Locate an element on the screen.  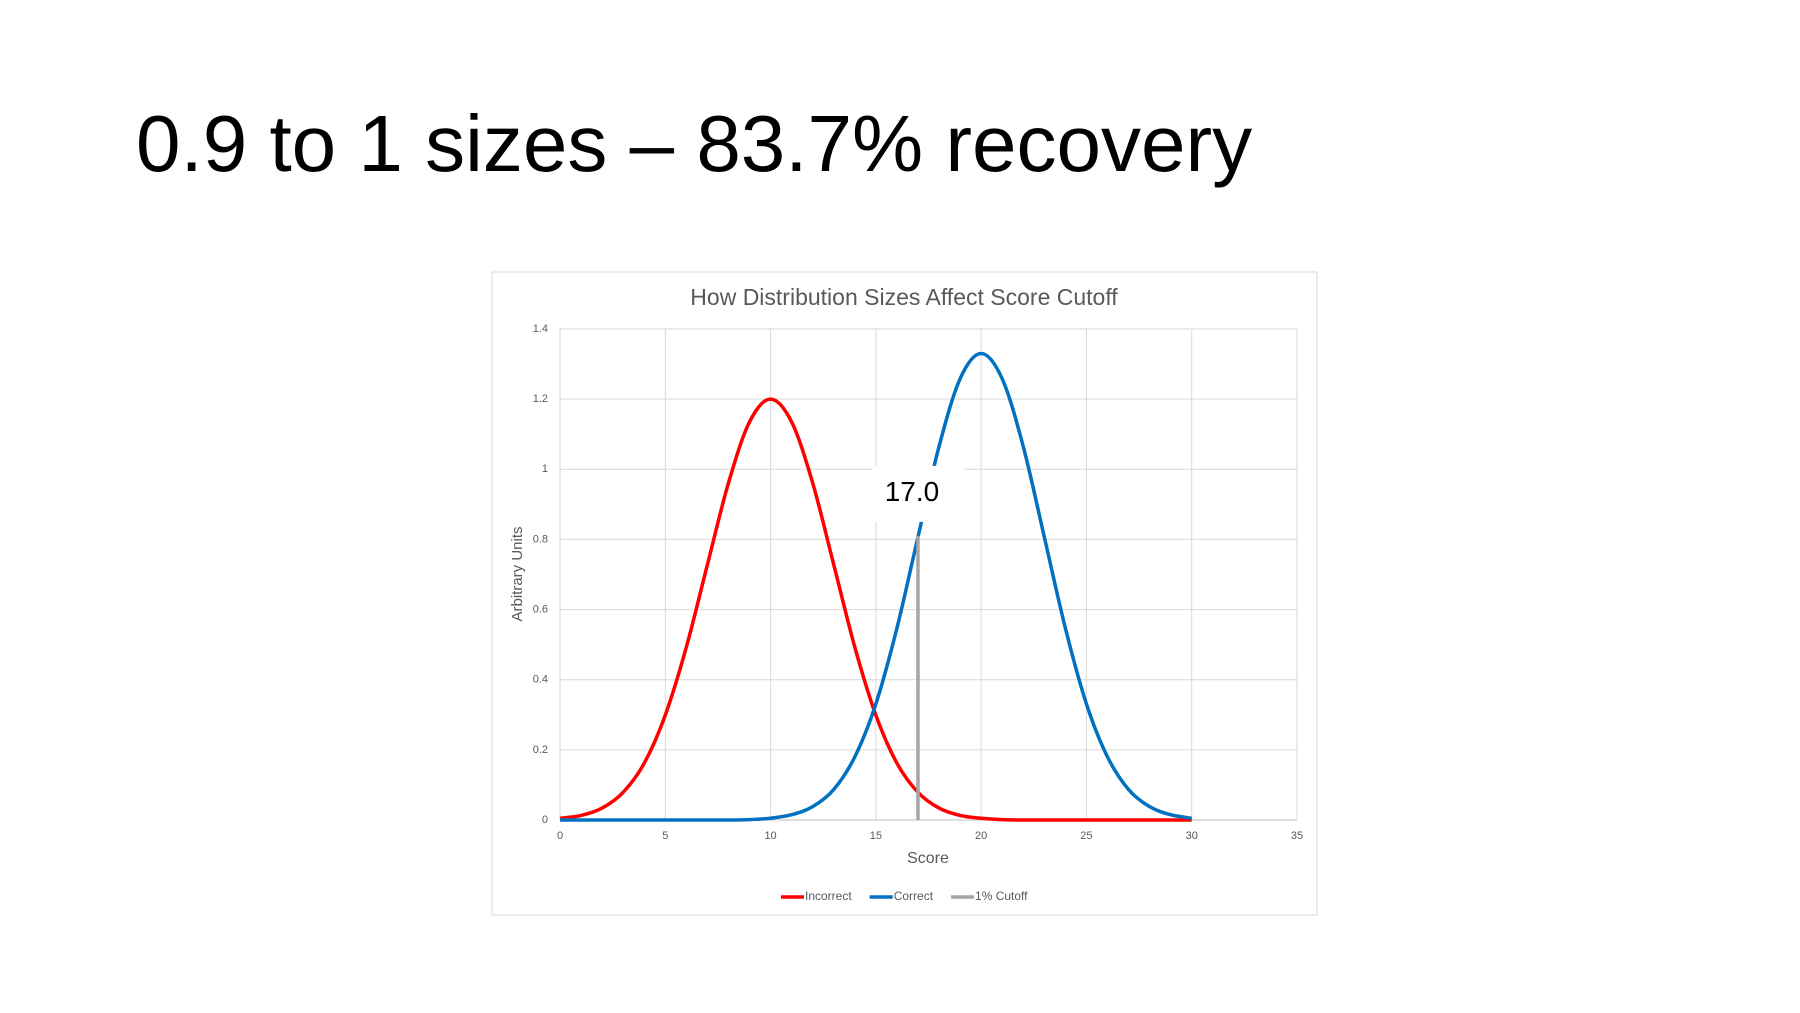
x-tick-label: 10 is located at coordinates (770, 836).